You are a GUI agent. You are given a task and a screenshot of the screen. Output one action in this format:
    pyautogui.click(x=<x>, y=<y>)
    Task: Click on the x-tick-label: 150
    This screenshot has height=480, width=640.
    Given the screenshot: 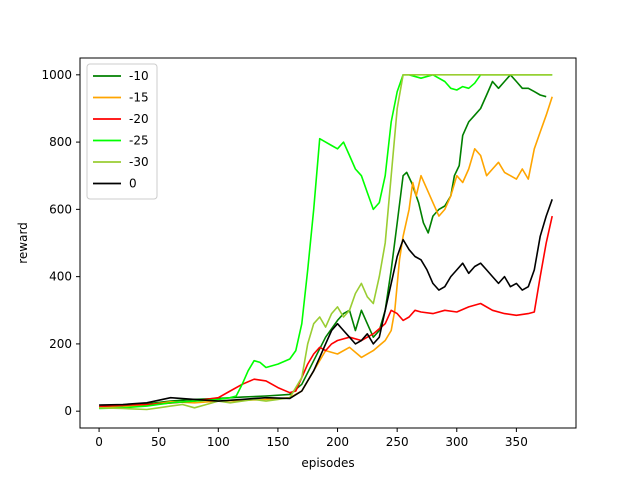 What is the action you would take?
    pyautogui.click(x=277, y=442)
    